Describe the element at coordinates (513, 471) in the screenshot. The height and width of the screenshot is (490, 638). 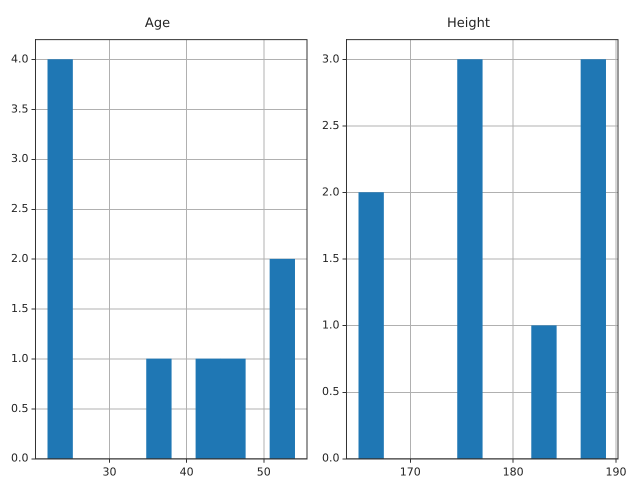
I see `x-tick-label: 180` at that location.